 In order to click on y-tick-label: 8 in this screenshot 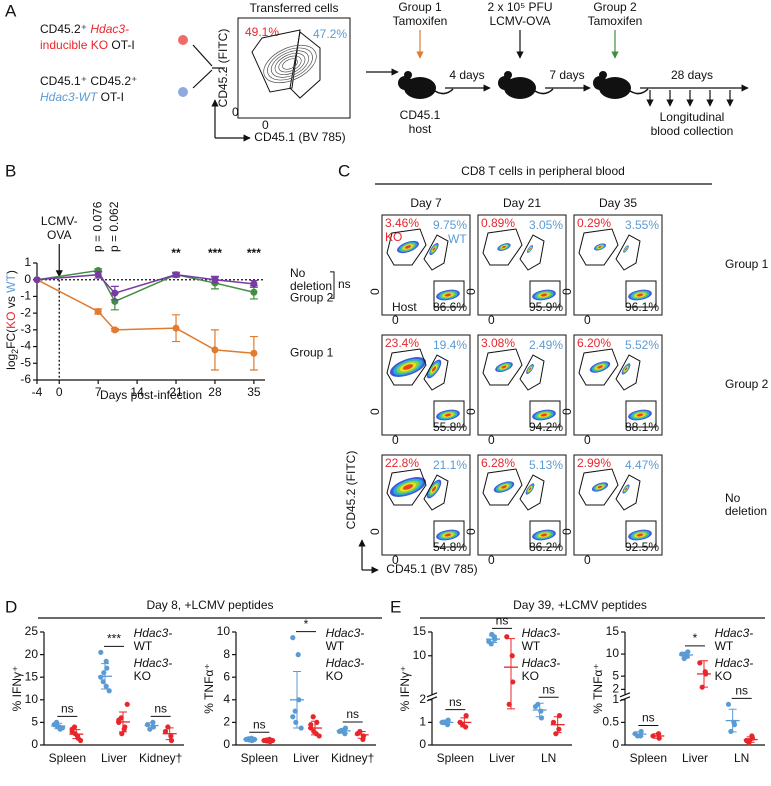, I will do `click(226, 654)`.